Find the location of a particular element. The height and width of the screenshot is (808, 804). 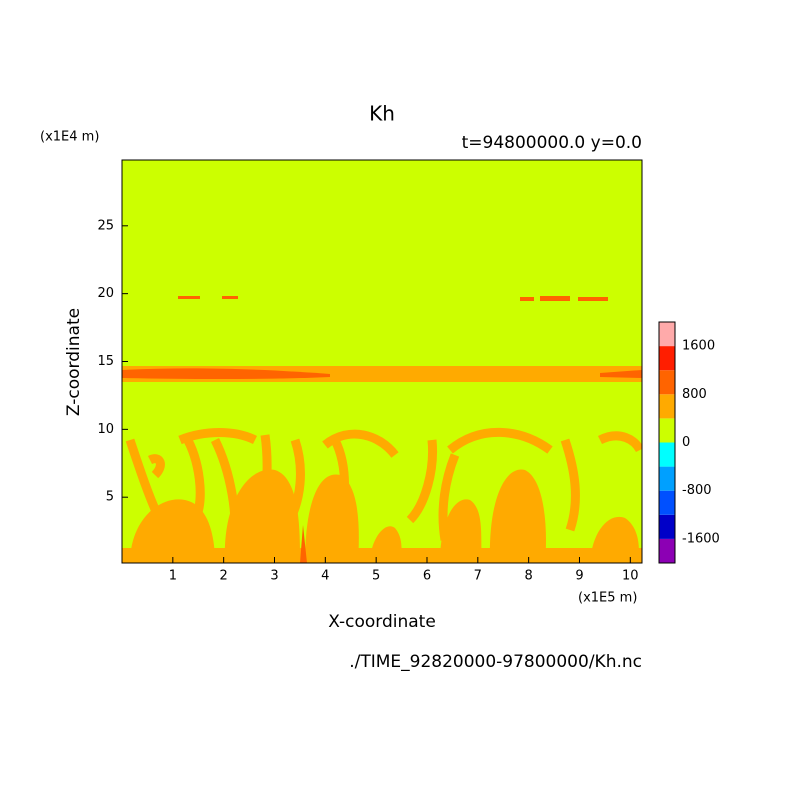

y-tick-label: 15 is located at coordinates (105, 361).